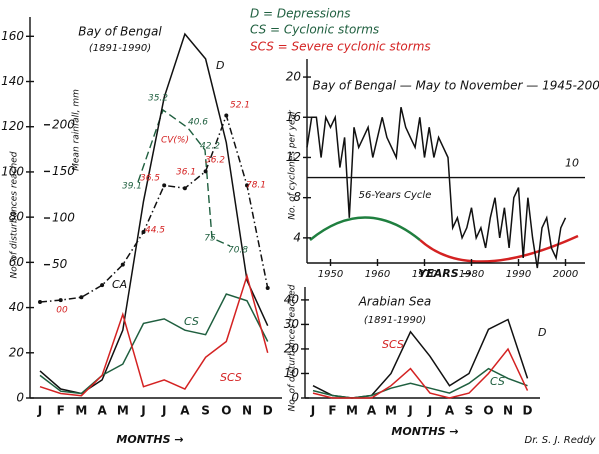 The image size is (599, 454). Describe the element at coordinates (240, 106) in the screenshot. I see `annotation: 52.1` at that location.